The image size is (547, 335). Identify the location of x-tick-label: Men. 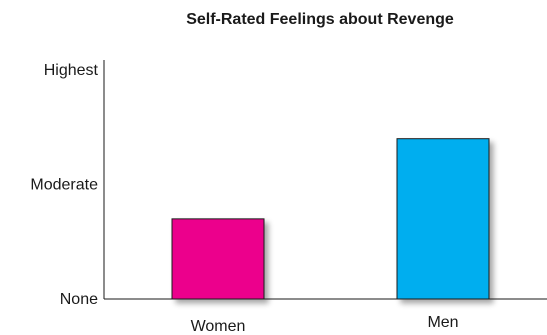
(442, 322).